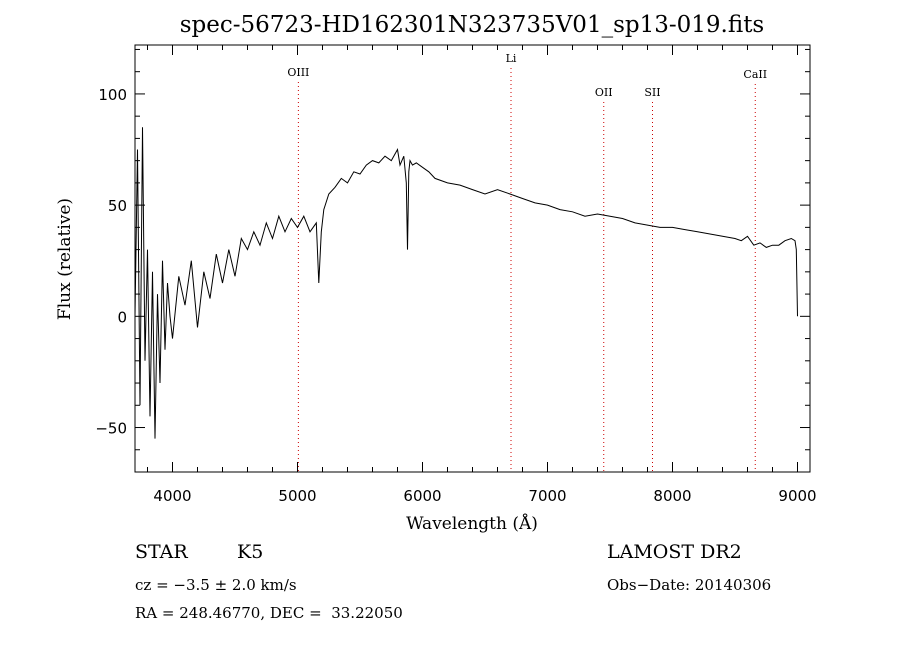  I want to click on x-tick-label: 9000, so click(797, 496).